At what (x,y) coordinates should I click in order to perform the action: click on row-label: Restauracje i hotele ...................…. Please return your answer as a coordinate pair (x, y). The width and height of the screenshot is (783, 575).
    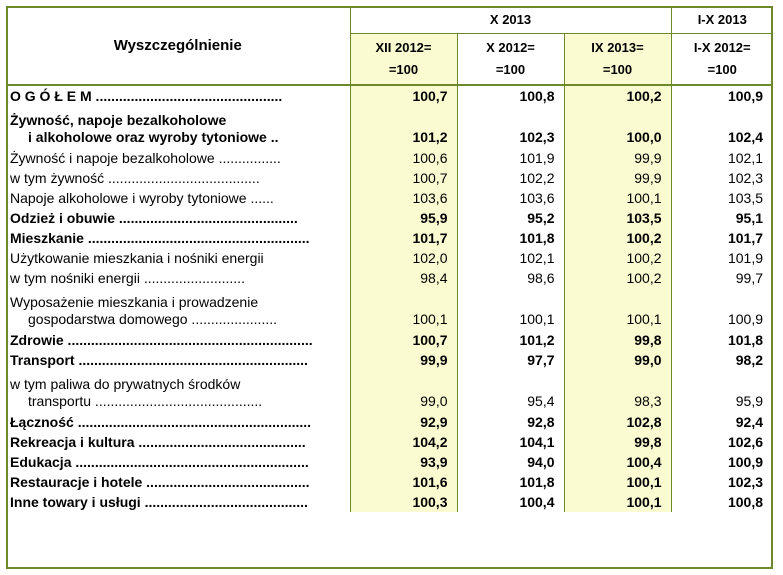
    Looking at the image, I should click on (178, 482).